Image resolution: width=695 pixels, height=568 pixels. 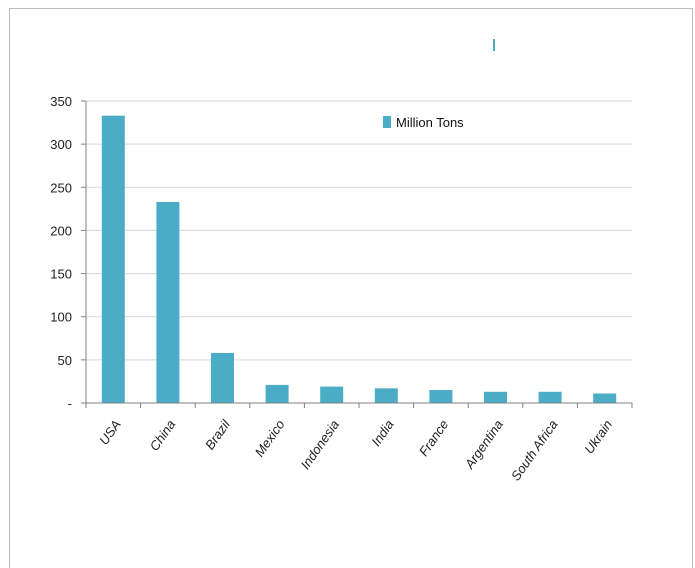 What do you see at coordinates (61, 187) in the screenshot?
I see `y-tick-label: 250` at bounding box center [61, 187].